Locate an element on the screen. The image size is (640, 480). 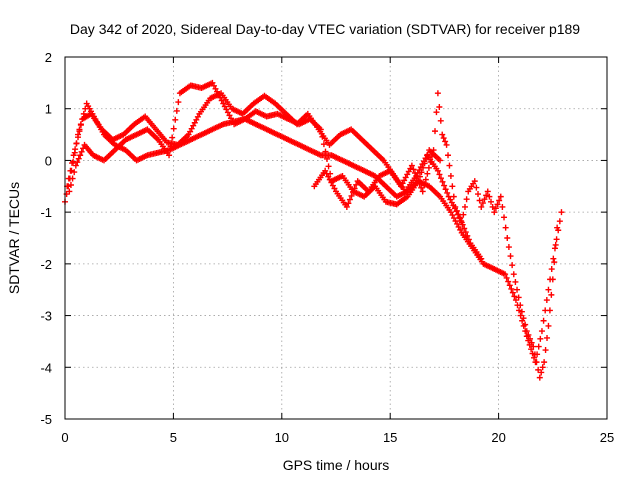
y-tick-label: -5 is located at coordinates (46, 419).